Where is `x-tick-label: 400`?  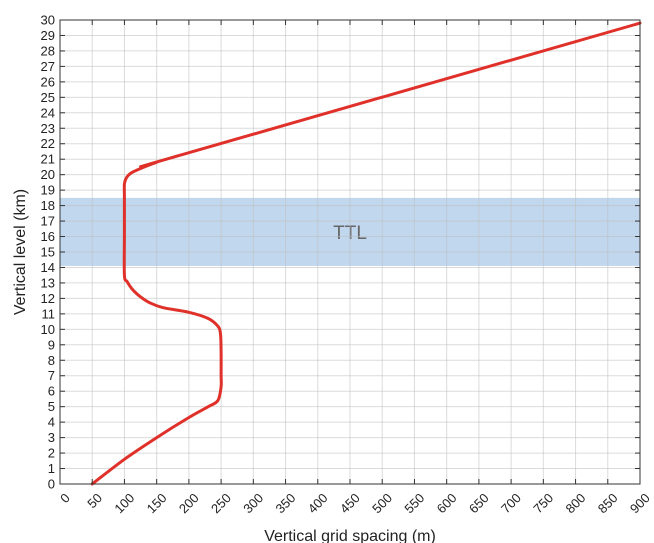 x-tick-label: 400 is located at coordinates (318, 503).